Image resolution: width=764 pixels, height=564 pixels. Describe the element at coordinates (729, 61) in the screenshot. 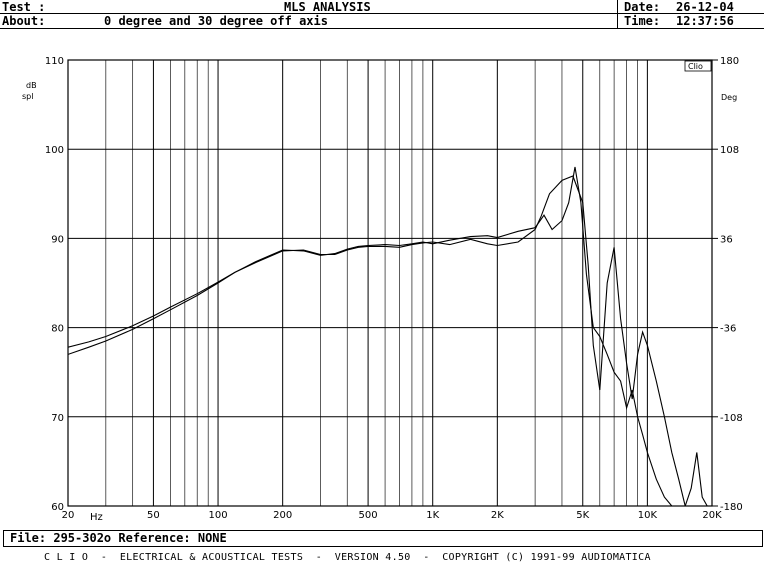

I see `right-tick-label: 180` at that location.